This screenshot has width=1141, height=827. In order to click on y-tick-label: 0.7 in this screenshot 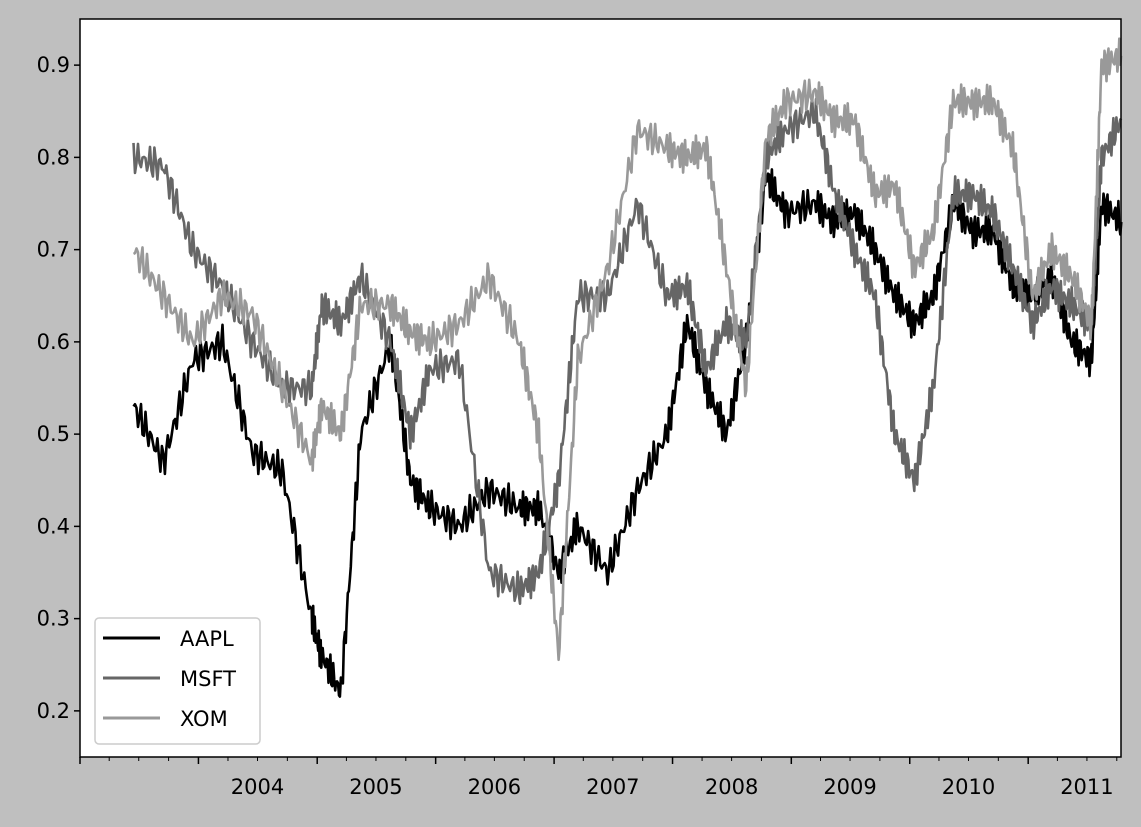, I will do `click(53, 250)`.